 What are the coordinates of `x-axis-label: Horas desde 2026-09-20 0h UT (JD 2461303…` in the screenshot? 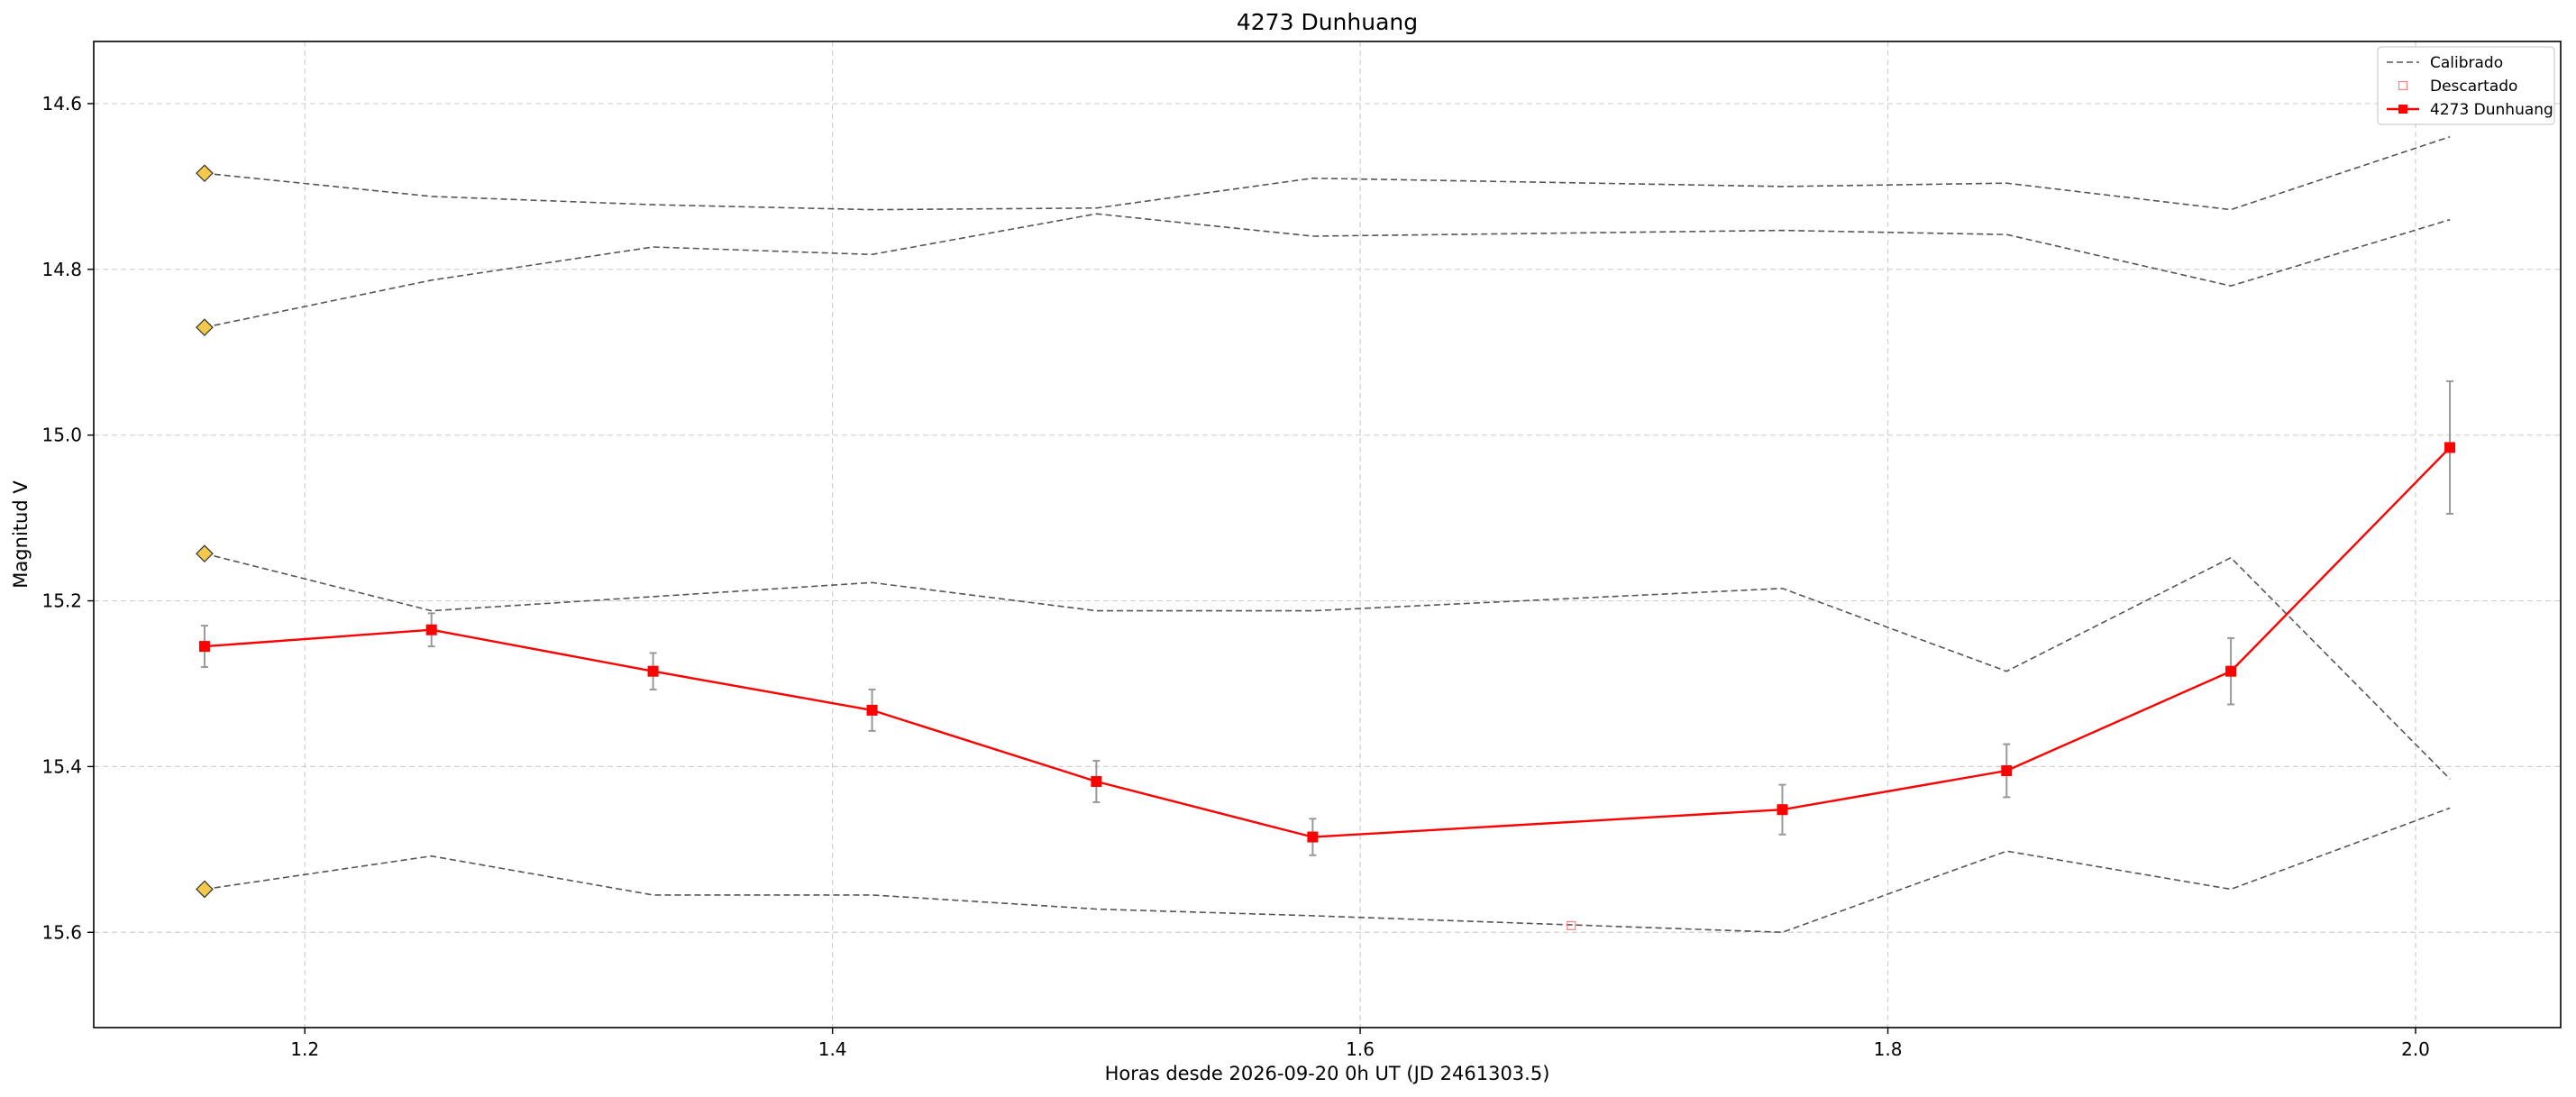 It's located at (1327, 1073).